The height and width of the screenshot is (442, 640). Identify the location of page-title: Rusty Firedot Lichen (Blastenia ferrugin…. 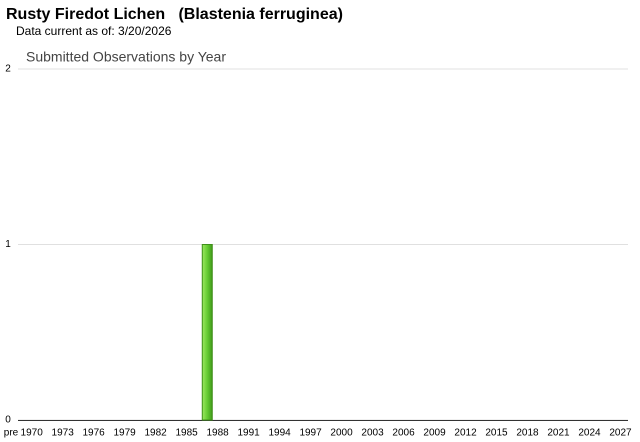
(174, 14).